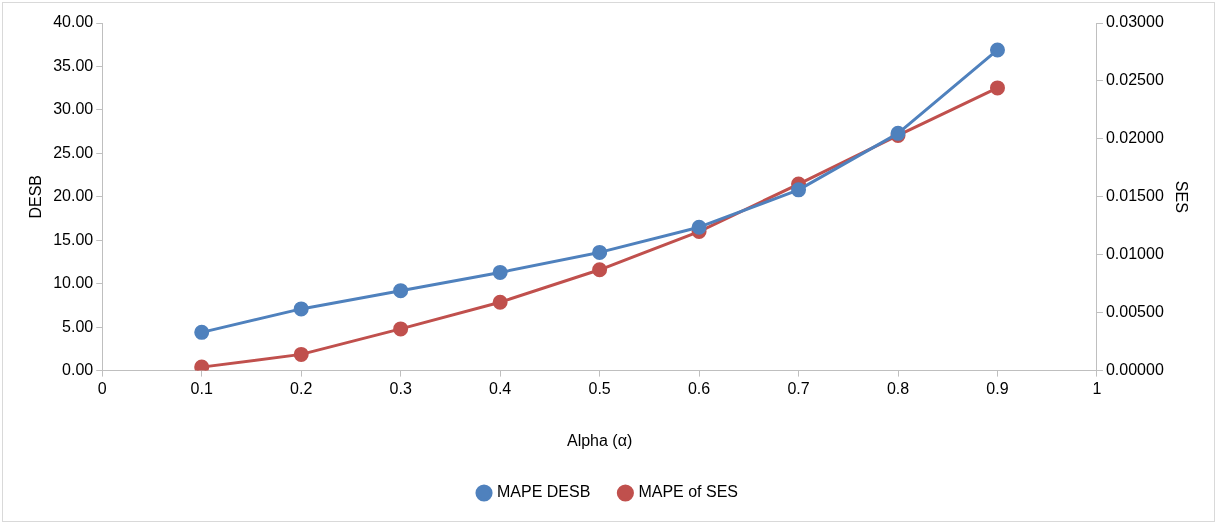  What do you see at coordinates (688, 492) in the screenshot?
I see `legend-label: MAPE of SES` at bounding box center [688, 492].